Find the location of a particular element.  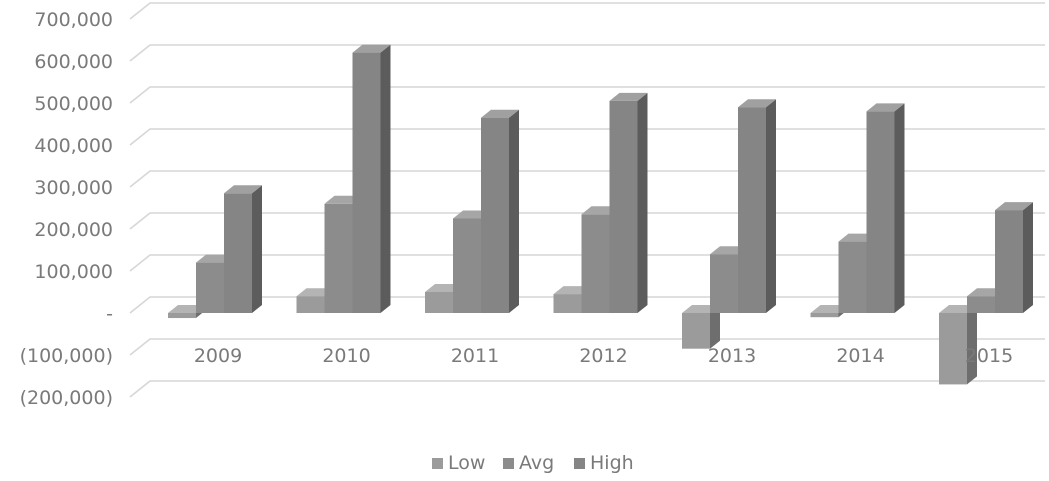

legend-label: Avg is located at coordinates (536, 463).